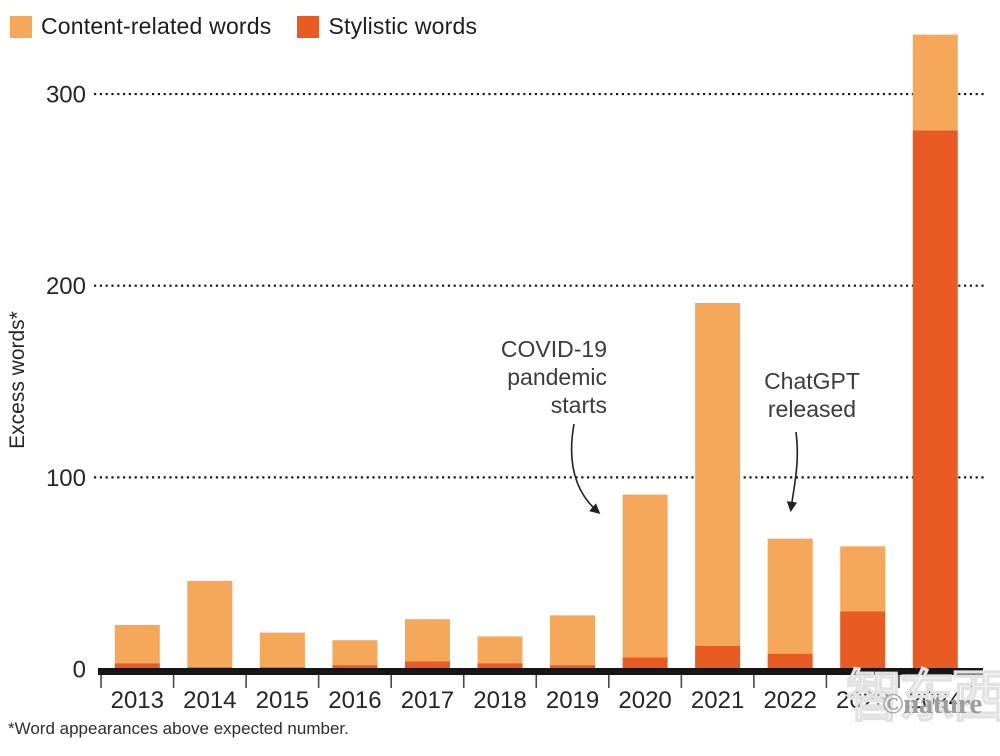  Describe the element at coordinates (718, 474) in the screenshot. I see `bar-2021-content` at that location.